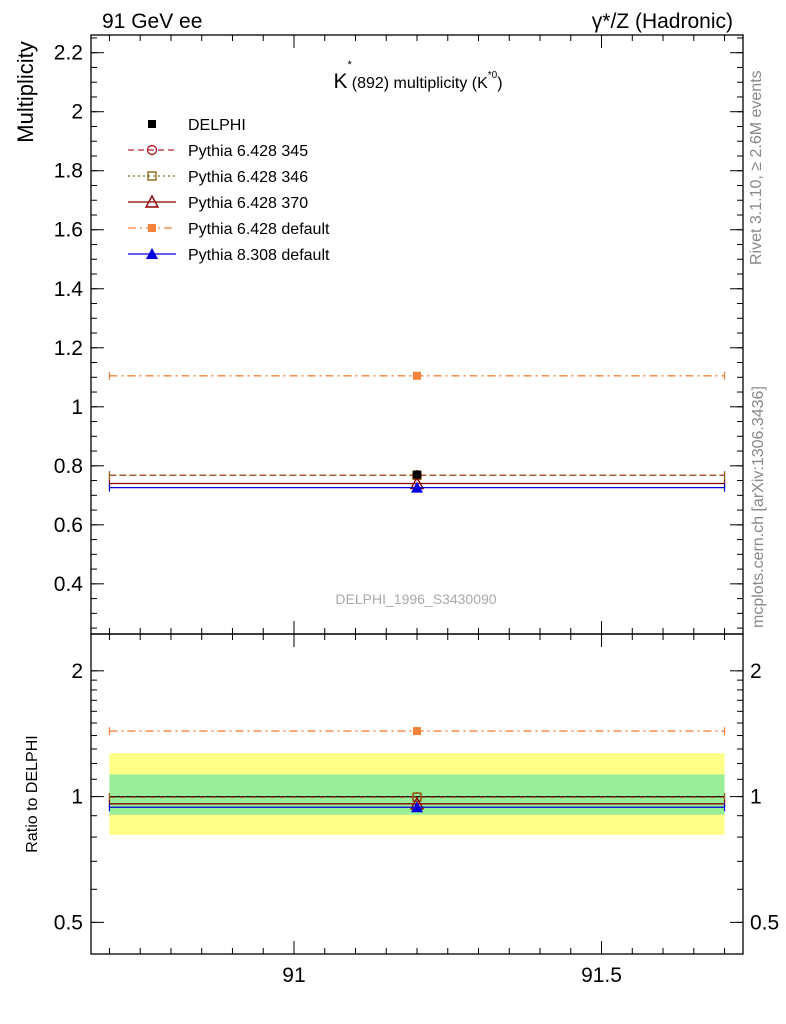 The height and width of the screenshot is (1024, 786). Describe the element at coordinates (662, 21) in the screenshot. I see `header-right: γ*/Z (Hadronic)` at that location.